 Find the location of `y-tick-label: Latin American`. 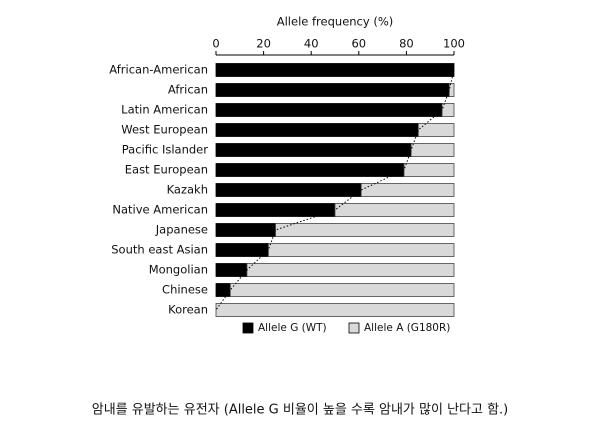

y-tick-label: Latin American is located at coordinates (164, 110).